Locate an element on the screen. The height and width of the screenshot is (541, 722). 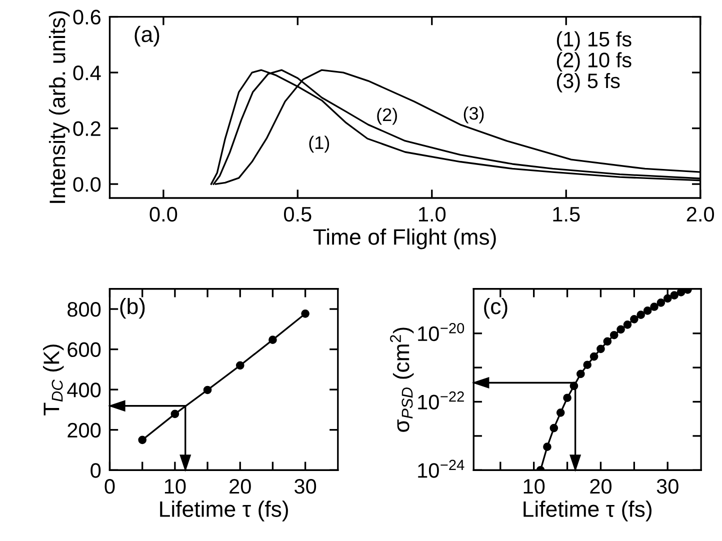
annotation: (2) 10 fs is located at coordinates (594, 62).